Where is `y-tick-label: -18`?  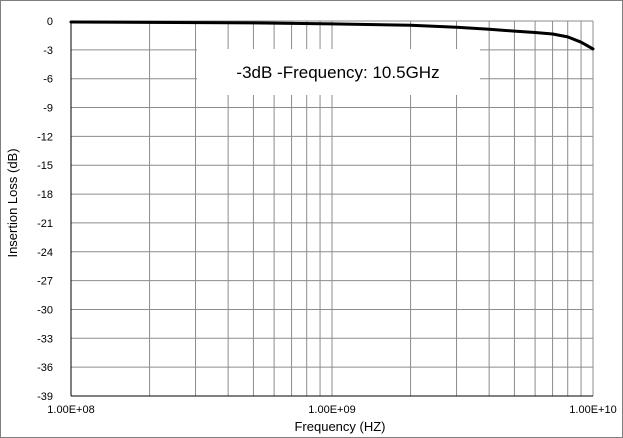 y-tick-label: -18 is located at coordinates (45, 195).